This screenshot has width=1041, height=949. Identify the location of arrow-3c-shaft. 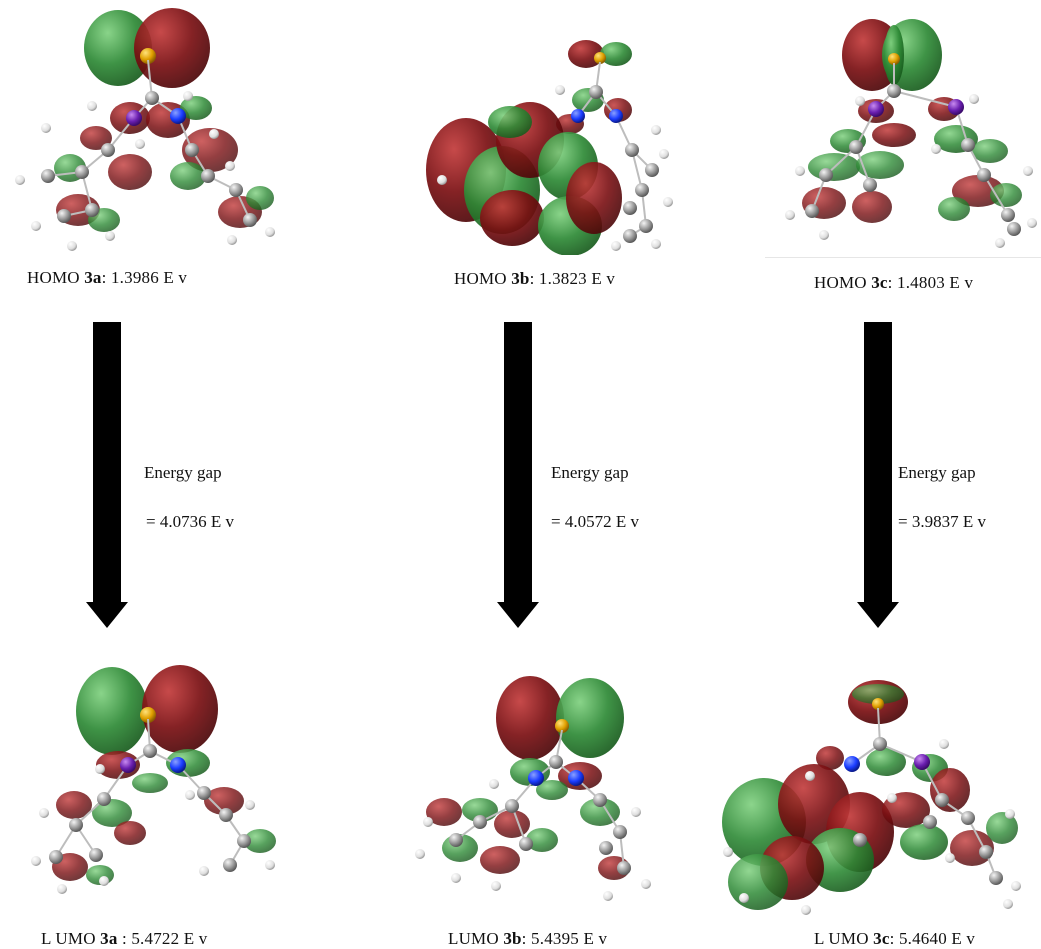
(878, 463).